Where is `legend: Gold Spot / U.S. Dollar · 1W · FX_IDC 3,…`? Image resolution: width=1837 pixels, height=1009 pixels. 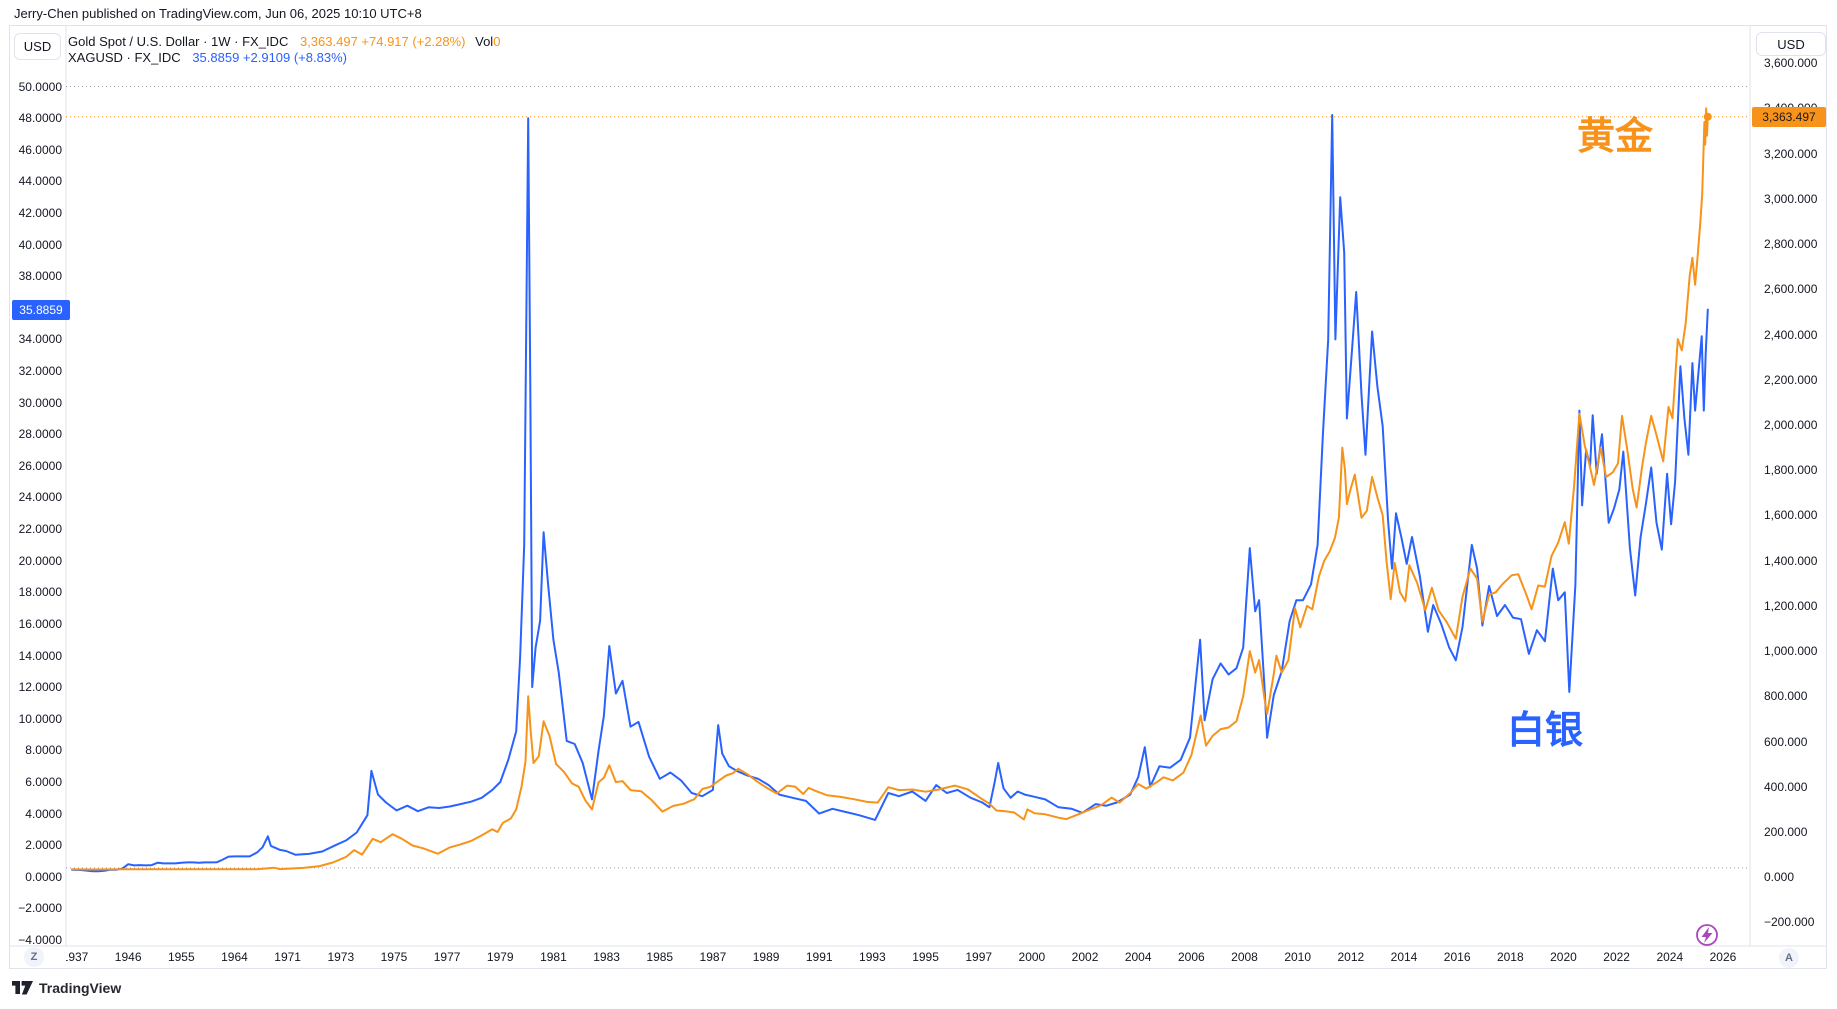
legend: Gold Spot / U.S. Dollar · 1W · FX_IDC 3,… is located at coordinates (284, 50).